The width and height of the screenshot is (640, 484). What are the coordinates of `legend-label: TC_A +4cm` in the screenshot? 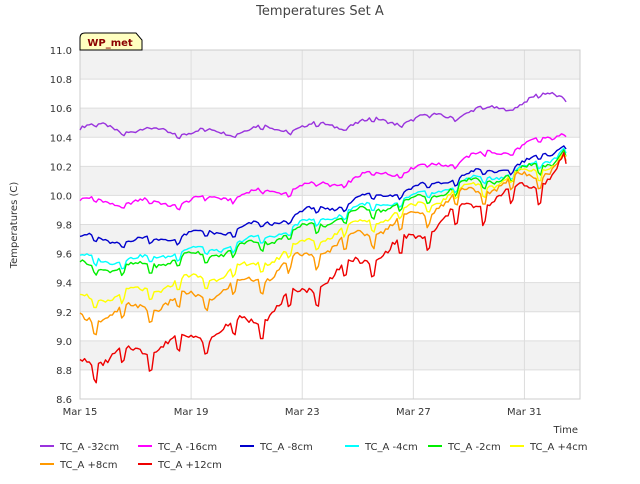 It's located at (558, 447).